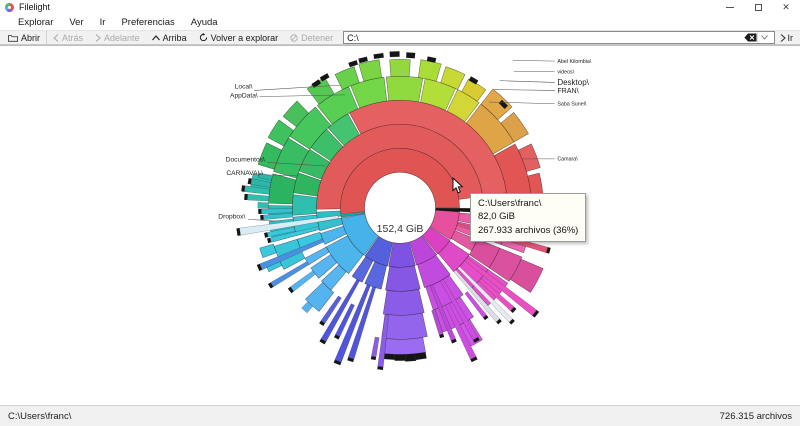 The height and width of the screenshot is (426, 800). What do you see at coordinates (239, 37) in the screenshot?
I see `rescan-button: Volver a explorar` at bounding box center [239, 37].